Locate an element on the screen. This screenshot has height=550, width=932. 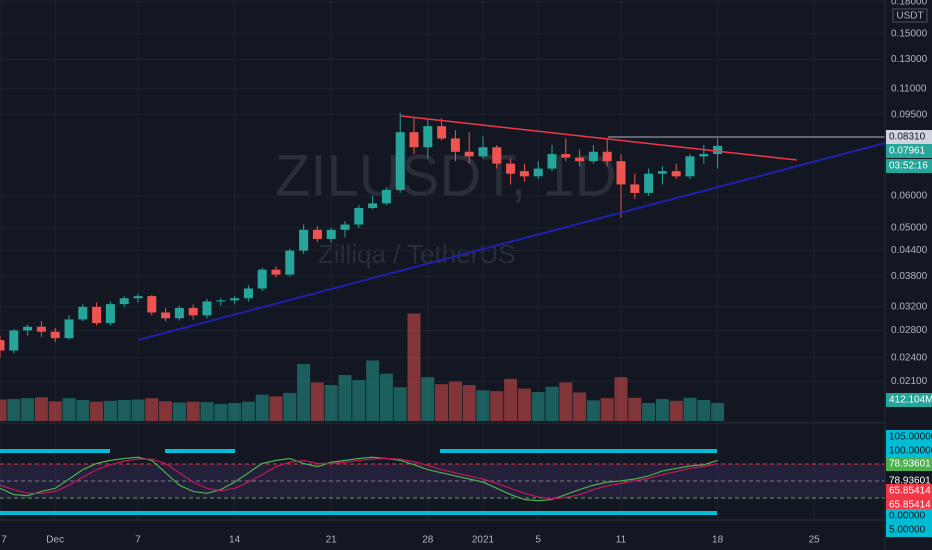
x-tick-label: 25 is located at coordinates (815, 540).